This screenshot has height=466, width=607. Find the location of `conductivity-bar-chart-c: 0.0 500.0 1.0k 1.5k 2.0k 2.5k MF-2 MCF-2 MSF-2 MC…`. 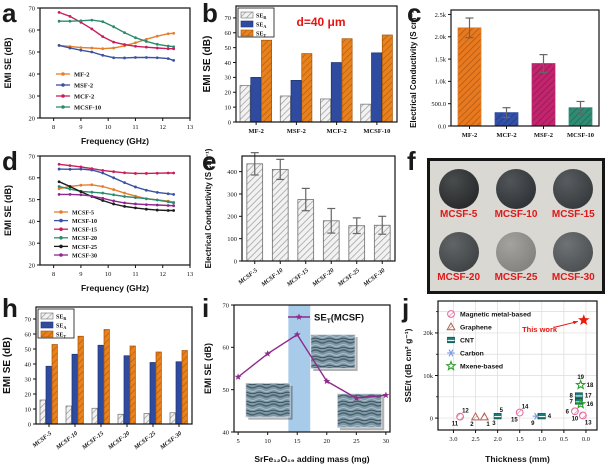

conductivity-bar-chart-c: 0.0 500.0 1.0k 1.5k 2.0k 2.5k MF-2 MCF-2 MSF-2 MC… is located at coordinates (504, 73).